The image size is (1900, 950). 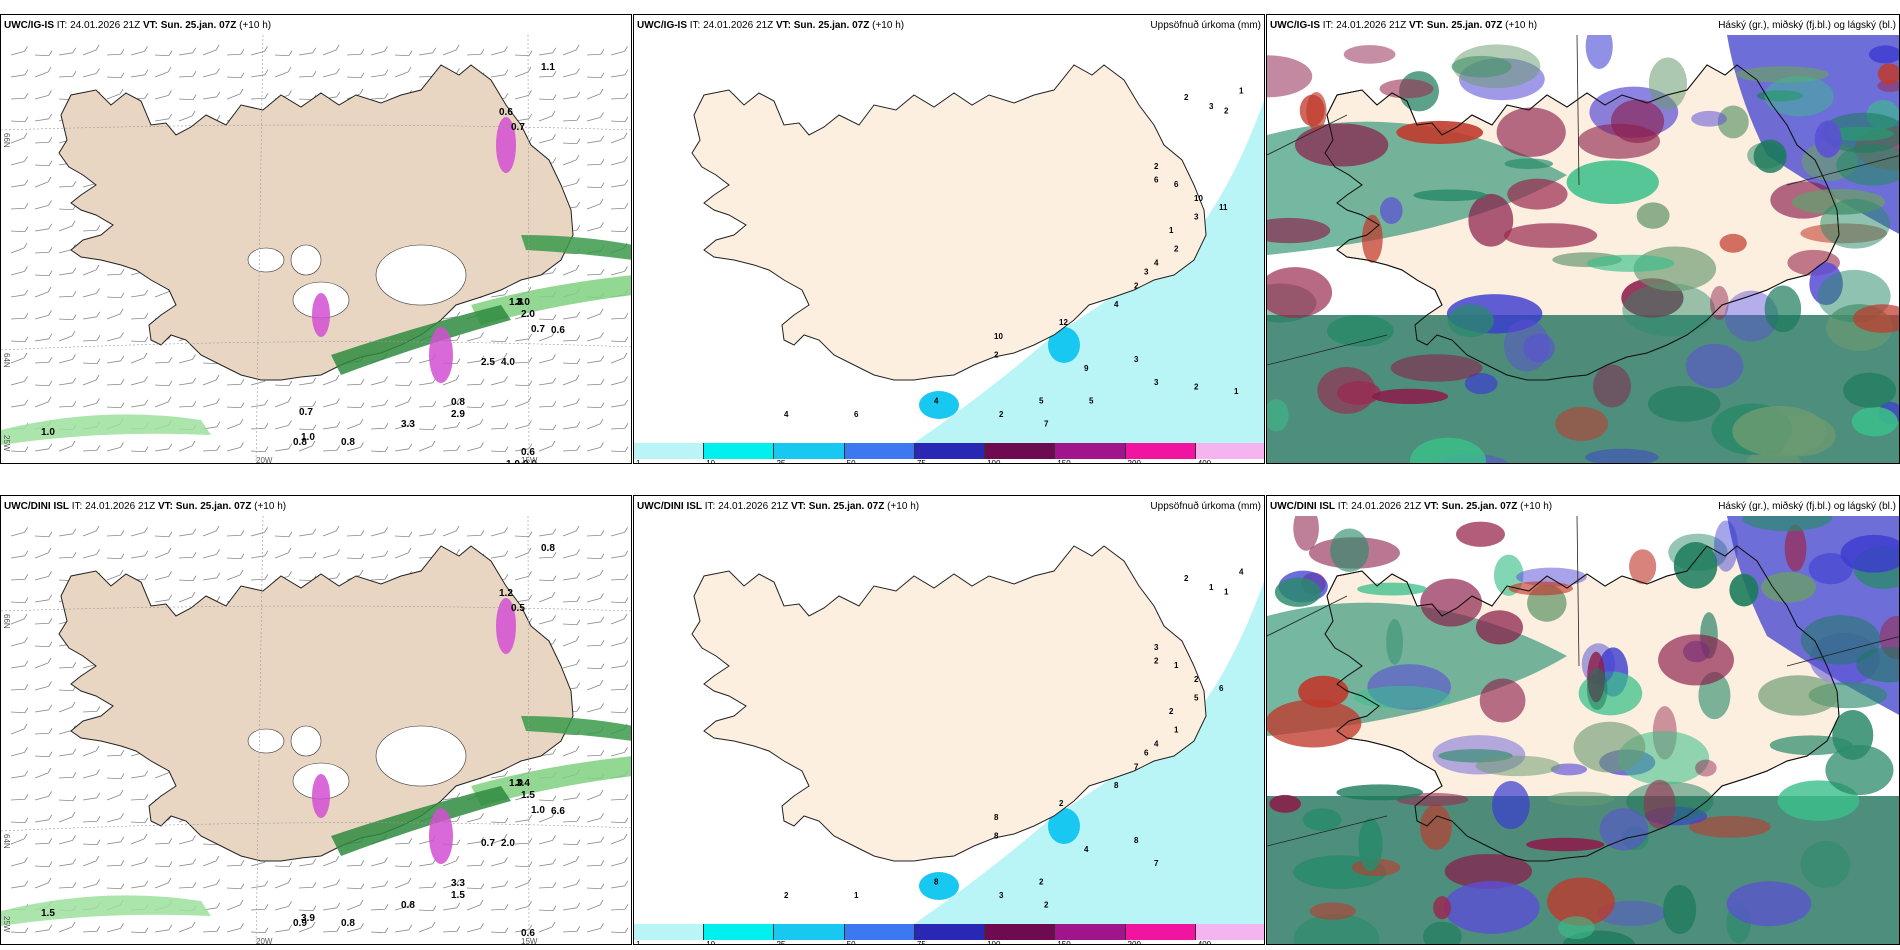 I want to click on coast-outline, so click(x=1583, y=208).